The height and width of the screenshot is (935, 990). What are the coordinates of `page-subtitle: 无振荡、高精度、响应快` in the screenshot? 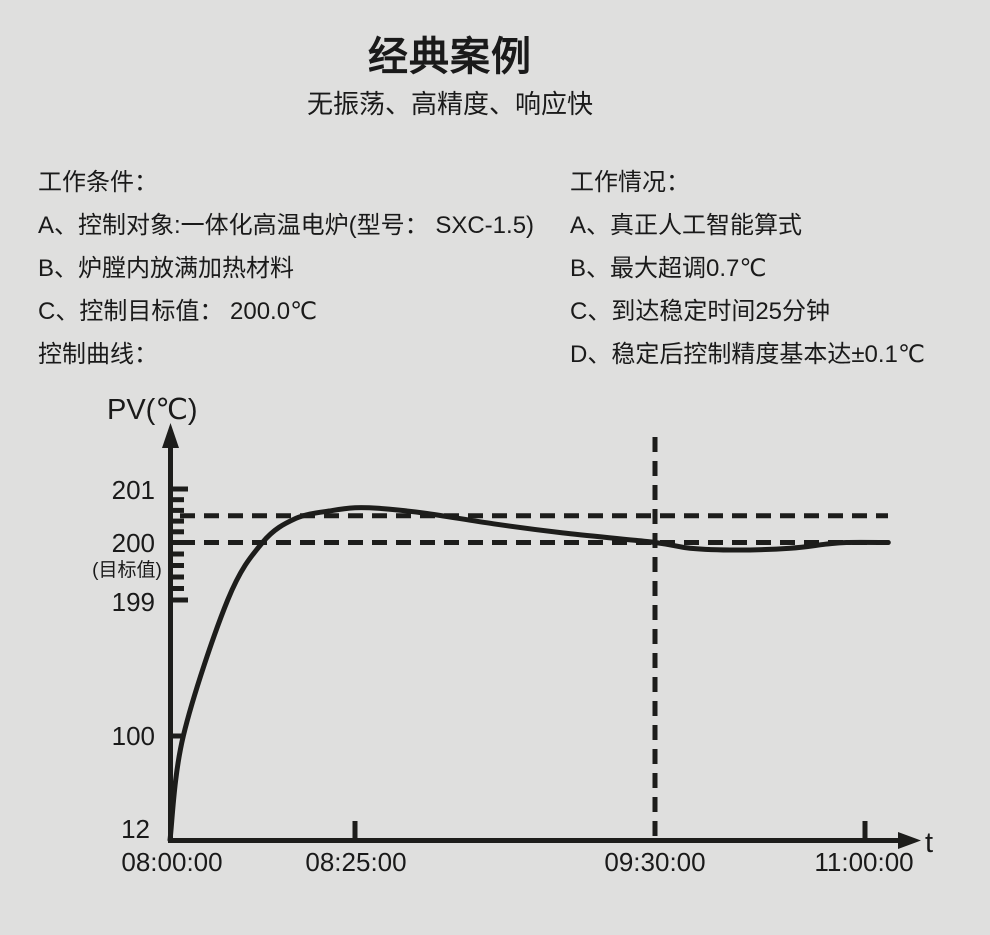 It's located at (449, 104).